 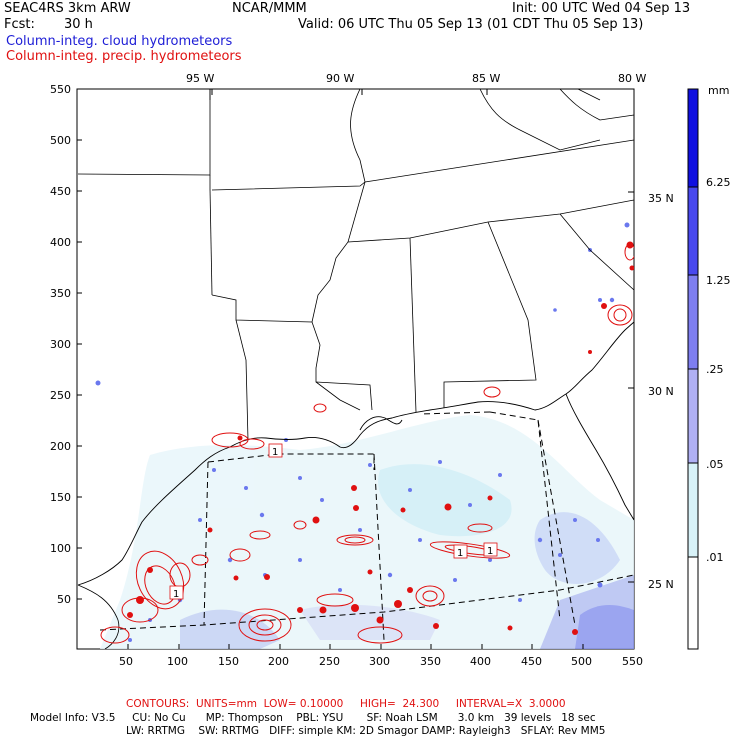 I want to click on colorbar-level: .05, so click(x=715, y=464).